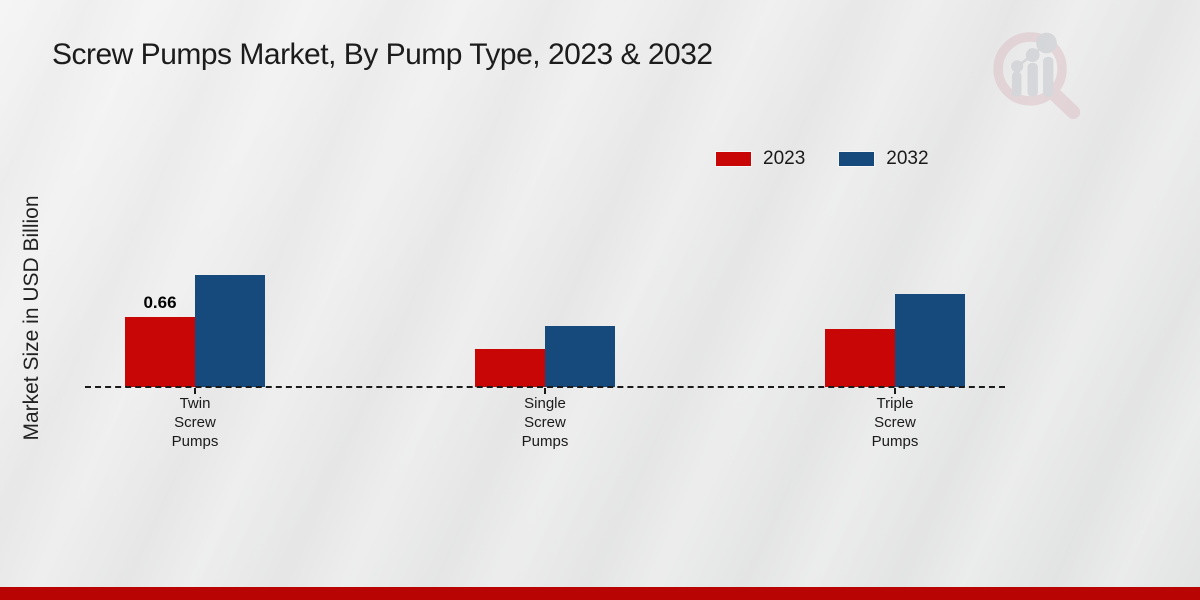  Describe the element at coordinates (160, 352) in the screenshot. I see `bar-2023-twin-screw-pumps` at that location.